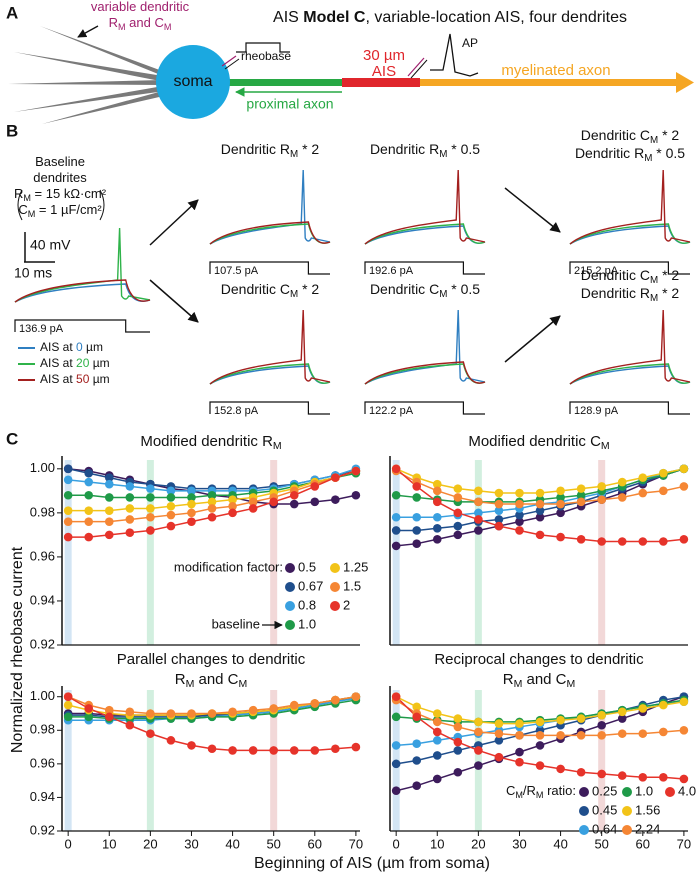 The image size is (700, 876). I want to click on x-tick-label: 70, so click(684, 843).